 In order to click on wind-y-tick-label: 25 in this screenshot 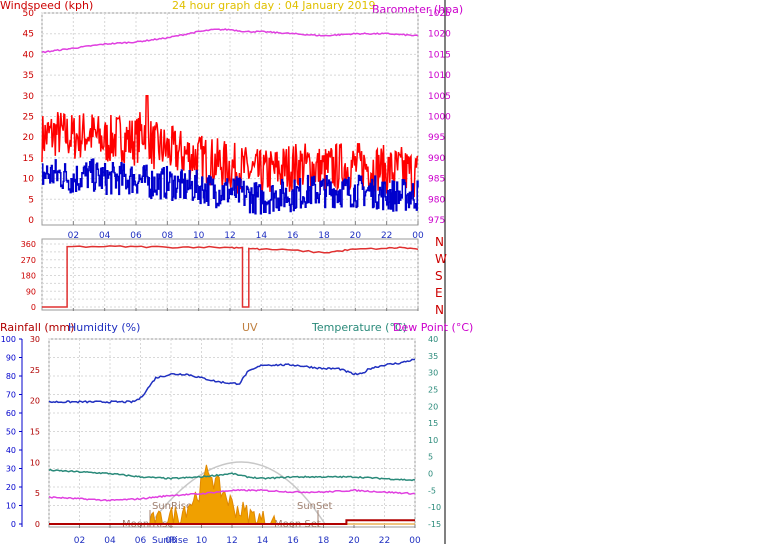, I will do `click(28, 118)`.